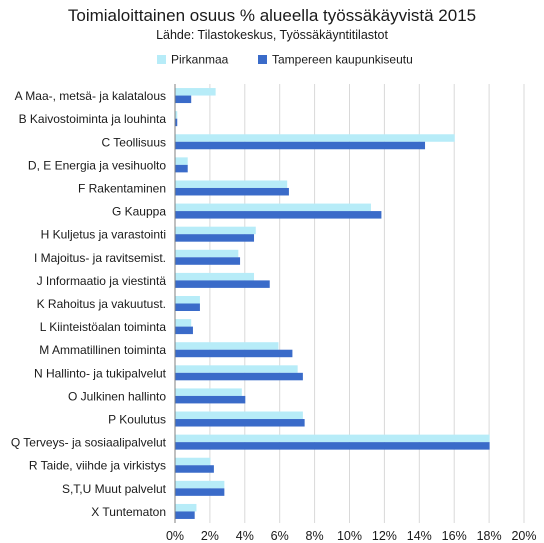 The image size is (544, 543). Describe the element at coordinates (454, 536) in the screenshot. I see `x-tick-label: 16%` at that location.